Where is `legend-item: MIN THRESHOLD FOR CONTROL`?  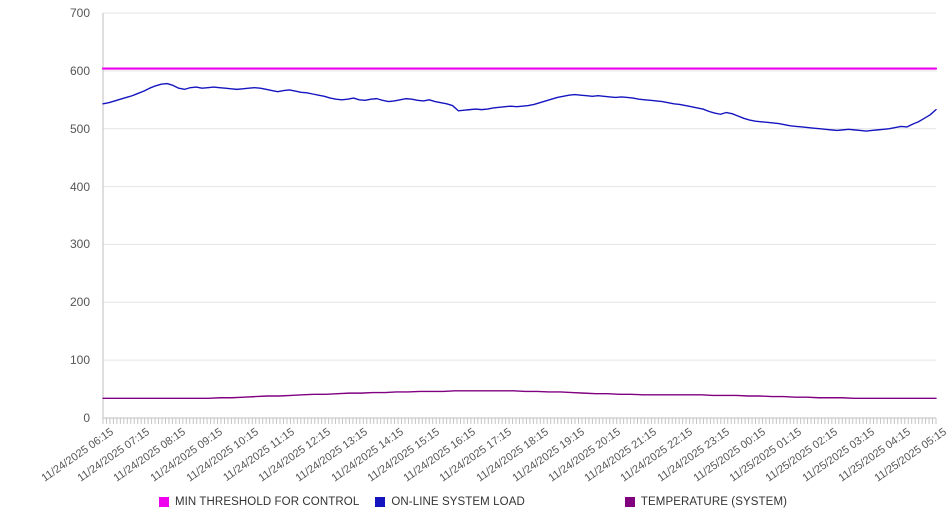
legend-item: MIN THRESHOLD FOR CONTROL is located at coordinates (259, 502).